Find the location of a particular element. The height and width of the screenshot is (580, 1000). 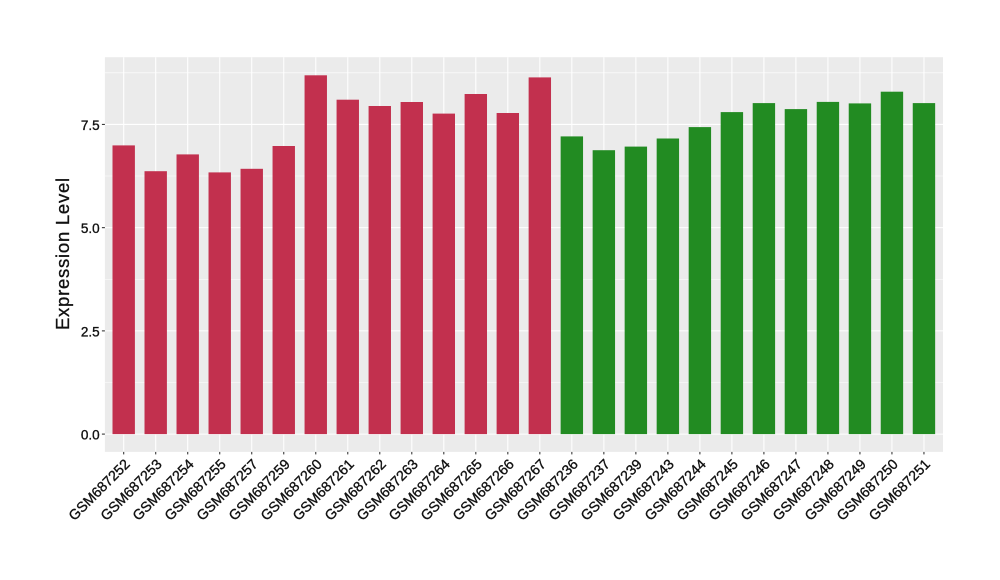

svg-text: 7.5 is located at coordinates (90, 125).